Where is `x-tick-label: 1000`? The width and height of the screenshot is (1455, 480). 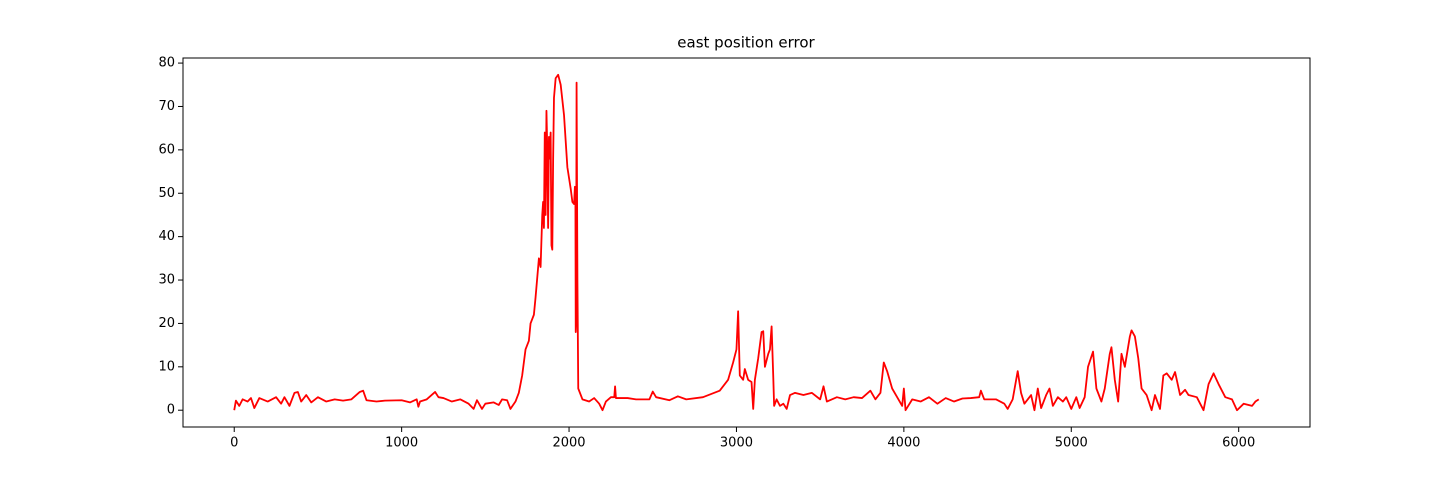 x-tick-label: 1000 is located at coordinates (401, 443).